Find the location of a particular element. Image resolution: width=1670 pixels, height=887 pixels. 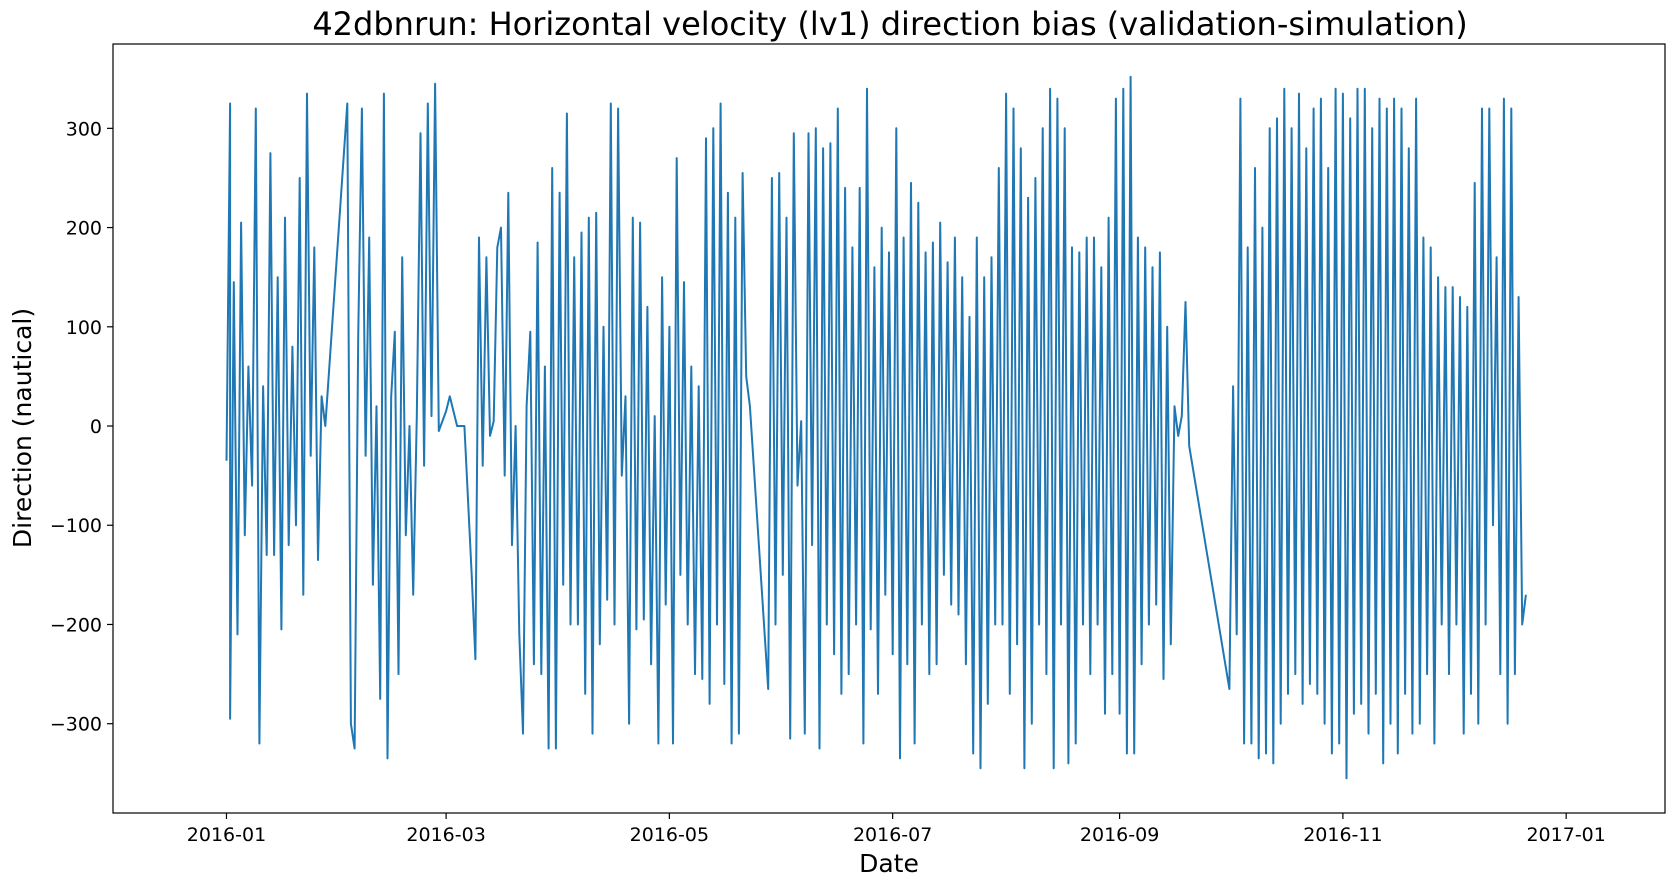

x-tick-label: 2016-01 is located at coordinates (226, 835).